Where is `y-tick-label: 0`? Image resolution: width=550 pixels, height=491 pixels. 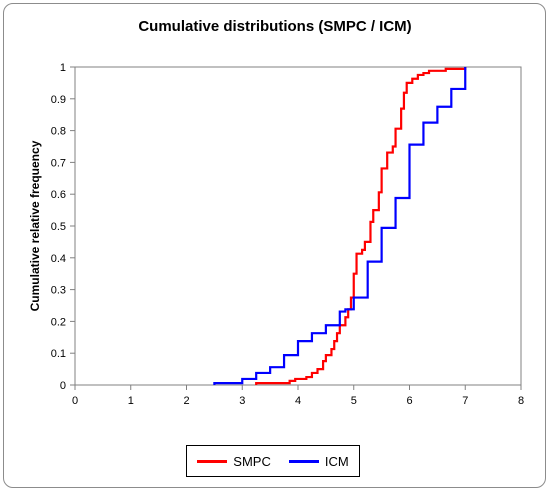
y-tick-label: 0 is located at coordinates (63, 386).